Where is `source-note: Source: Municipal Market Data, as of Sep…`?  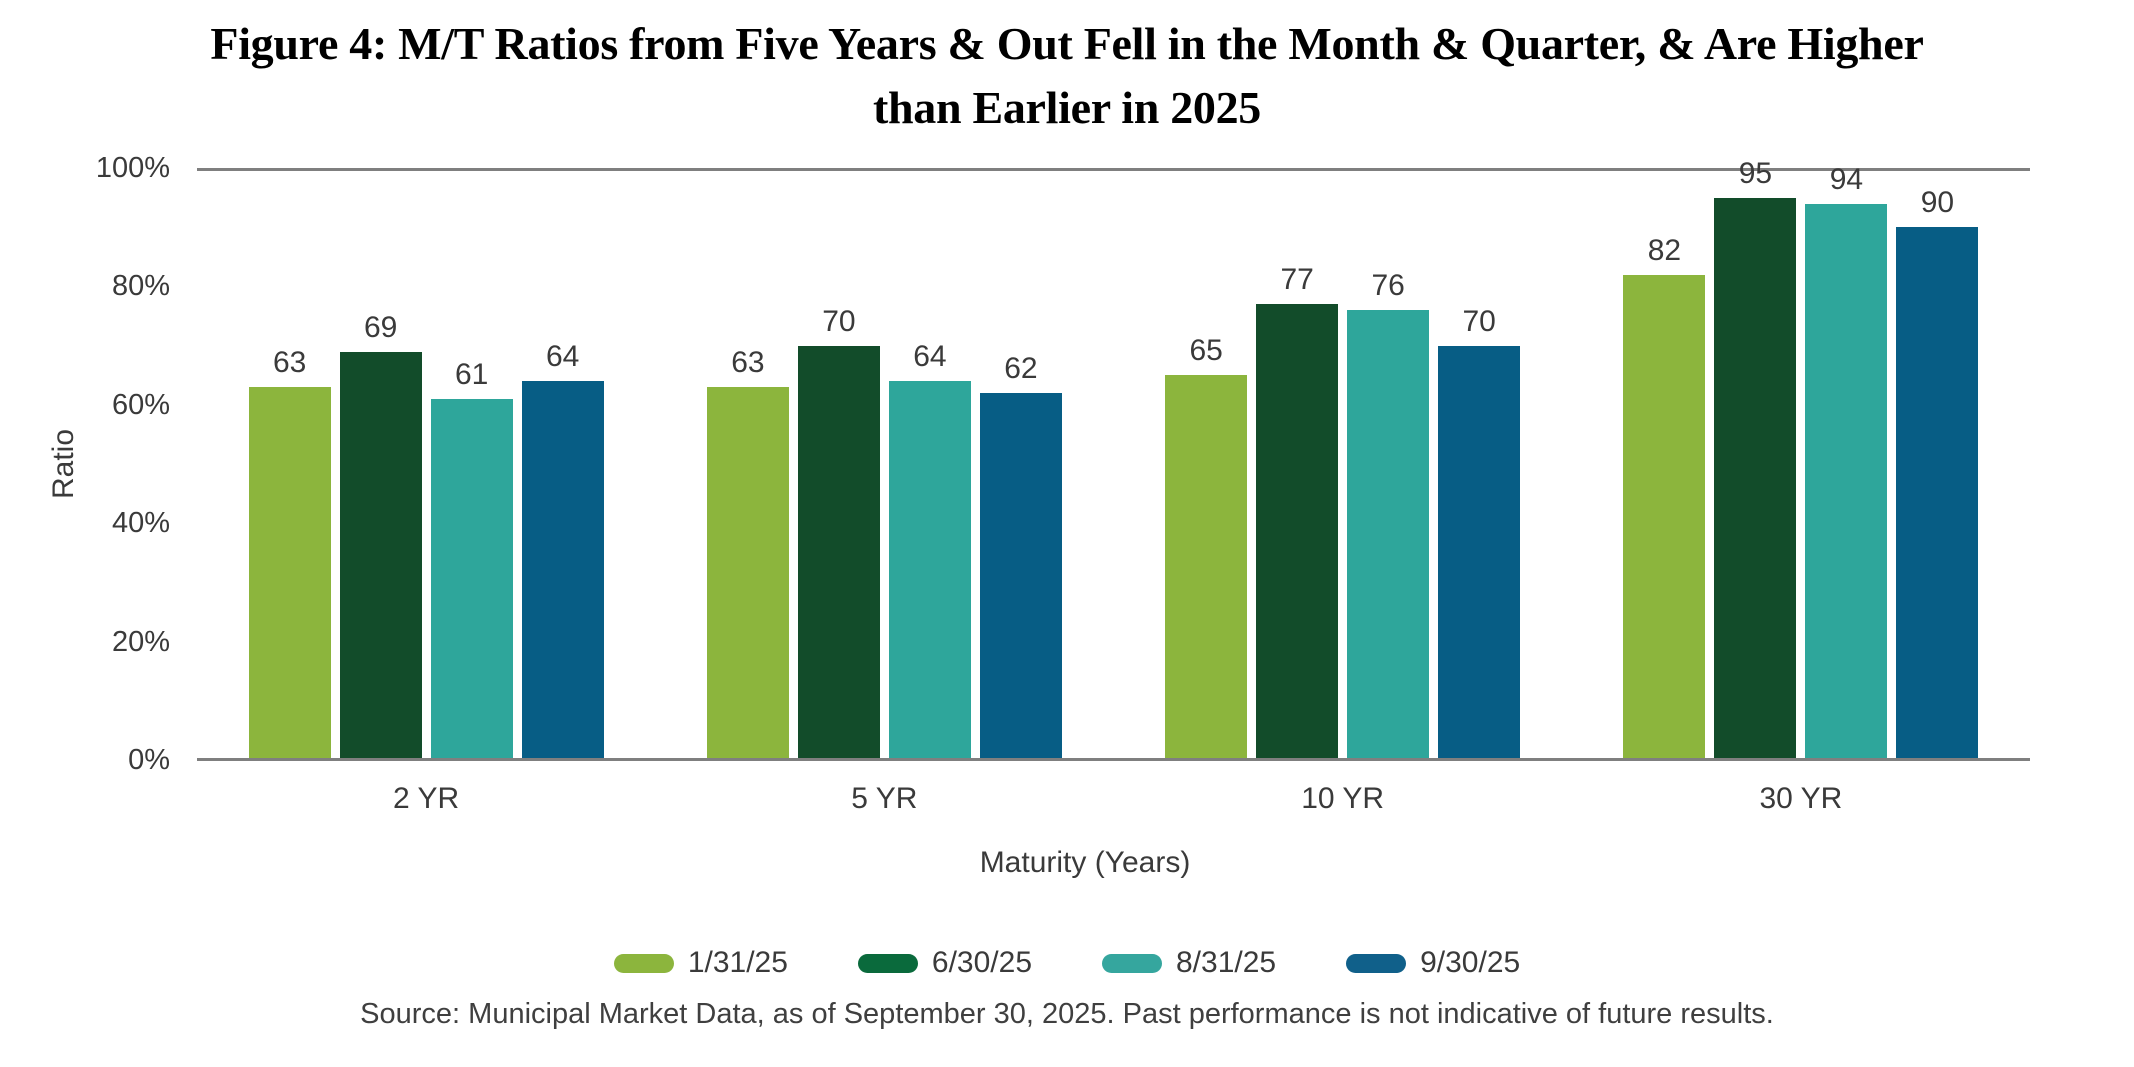 source-note: Source: Municipal Market Data, as of Sep… is located at coordinates (1067, 1014).